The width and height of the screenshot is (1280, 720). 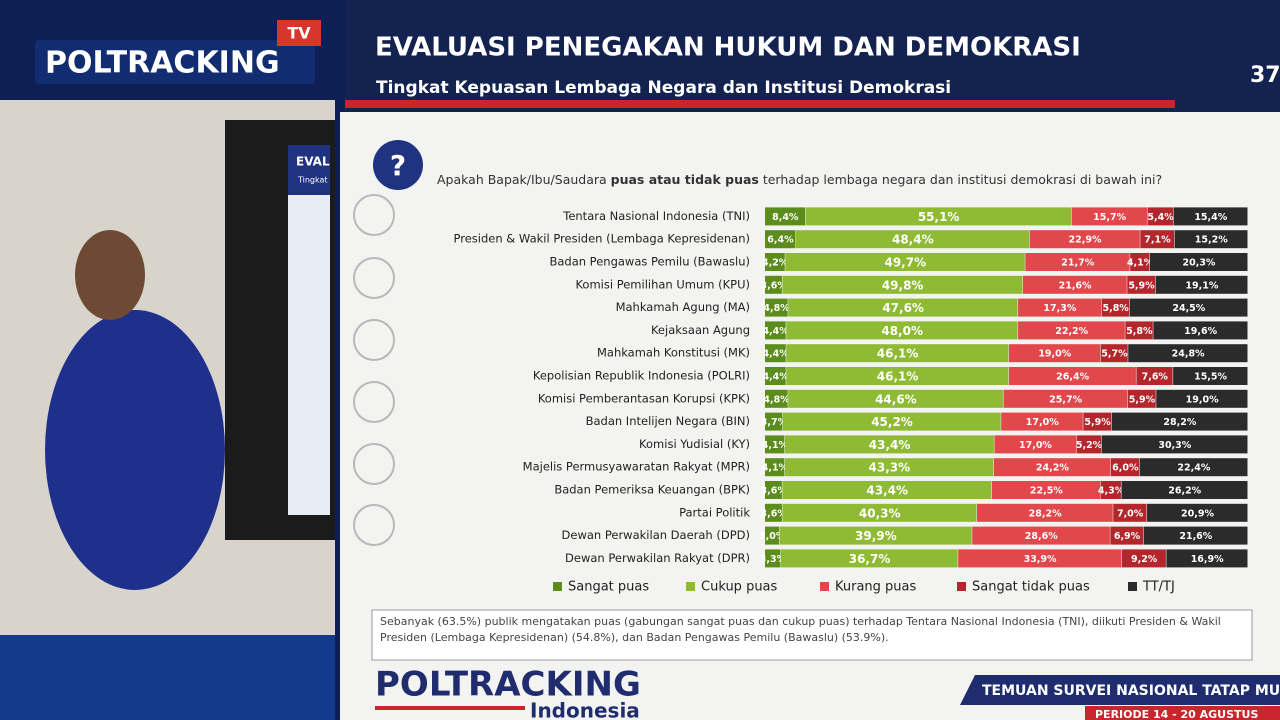 I want to click on presenter-head, so click(x=110, y=275).